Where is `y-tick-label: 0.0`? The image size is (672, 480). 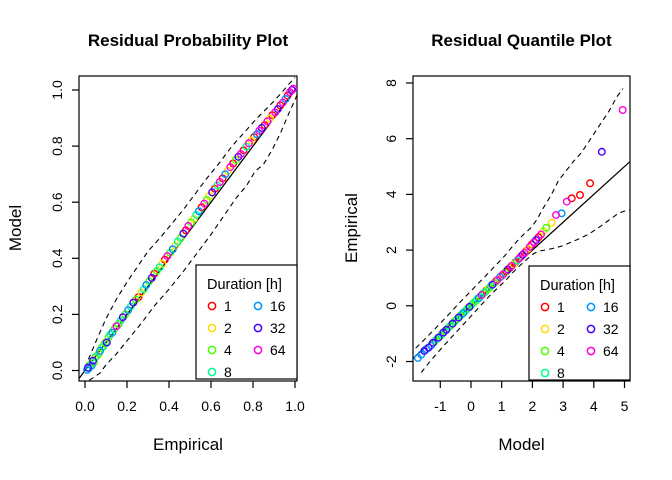 y-tick-label: 0.0 is located at coordinates (57, 371).